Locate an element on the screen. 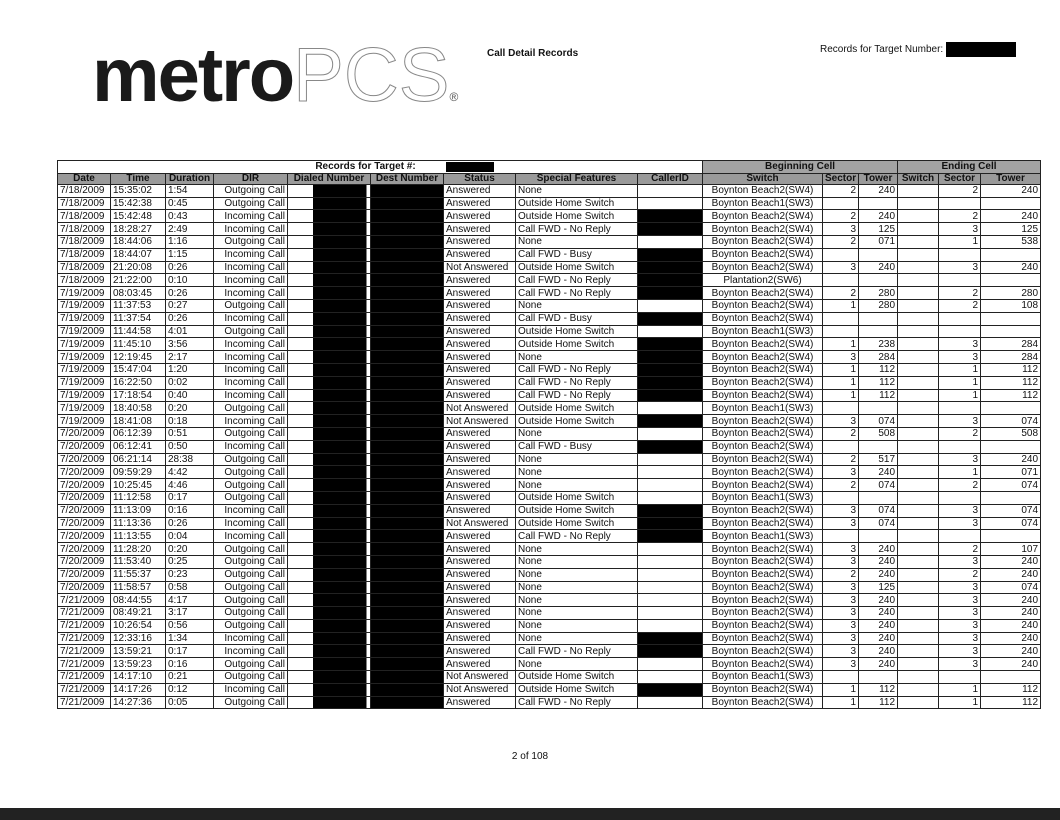 Image resolution: width=1060 pixels, height=820 pixels. tower-cell: 238 is located at coordinates (878, 344).